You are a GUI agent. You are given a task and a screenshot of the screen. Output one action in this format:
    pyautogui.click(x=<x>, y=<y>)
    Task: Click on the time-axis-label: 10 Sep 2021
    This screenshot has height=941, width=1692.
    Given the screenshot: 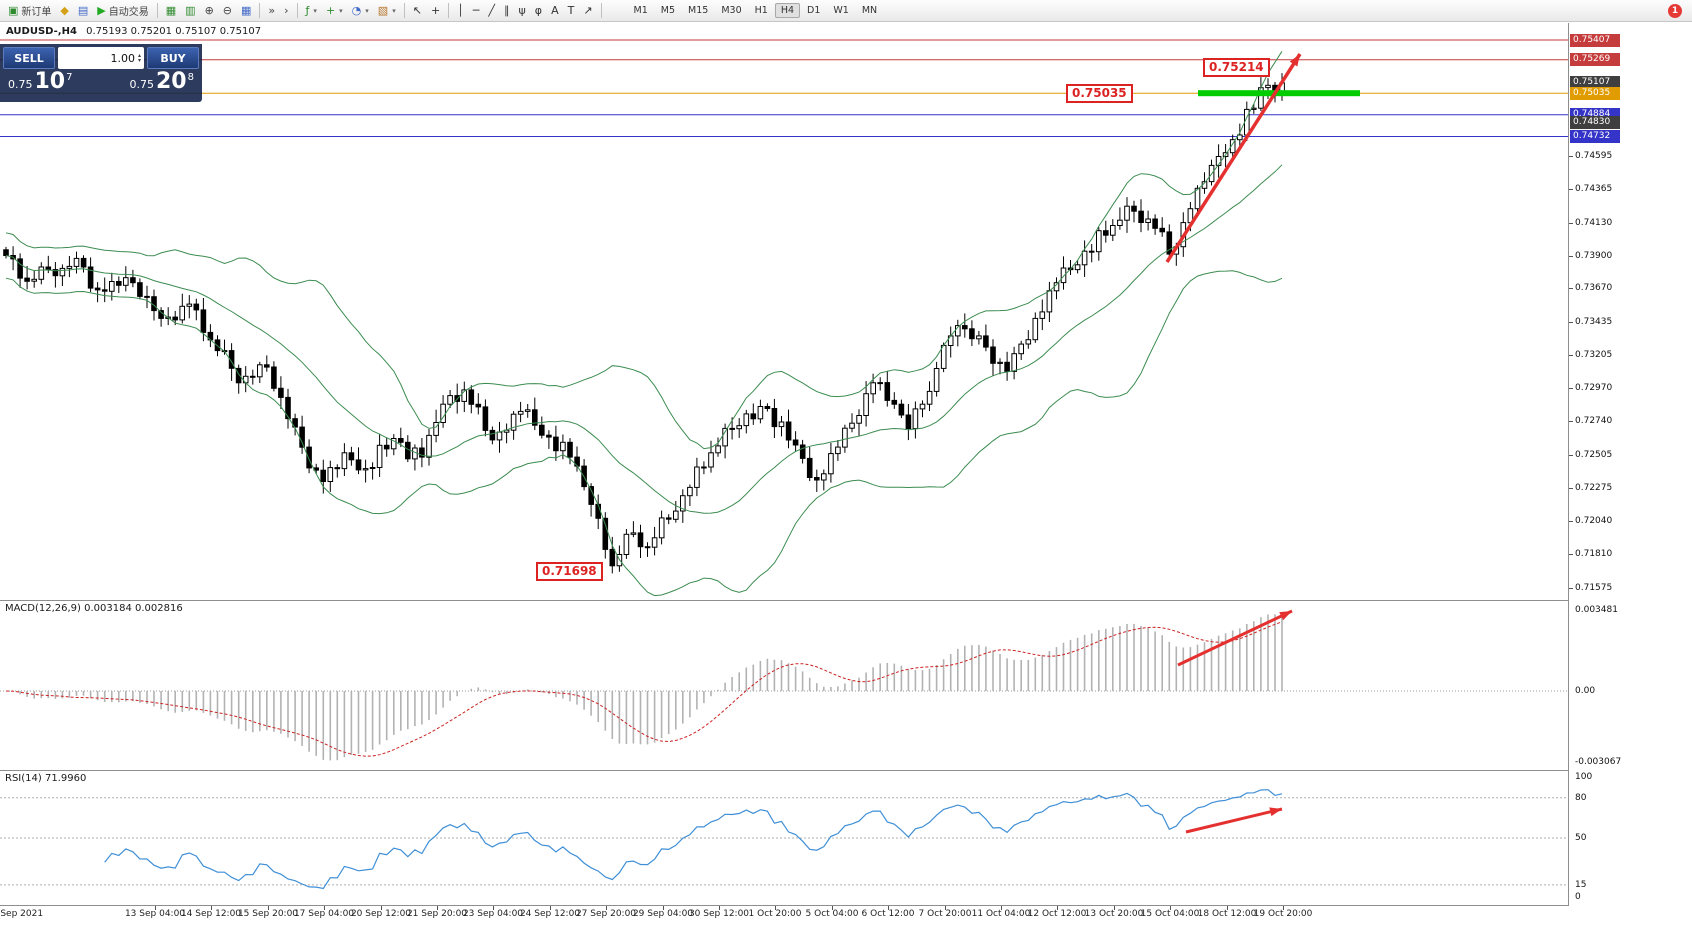 What is the action you would take?
    pyautogui.click(x=22, y=914)
    